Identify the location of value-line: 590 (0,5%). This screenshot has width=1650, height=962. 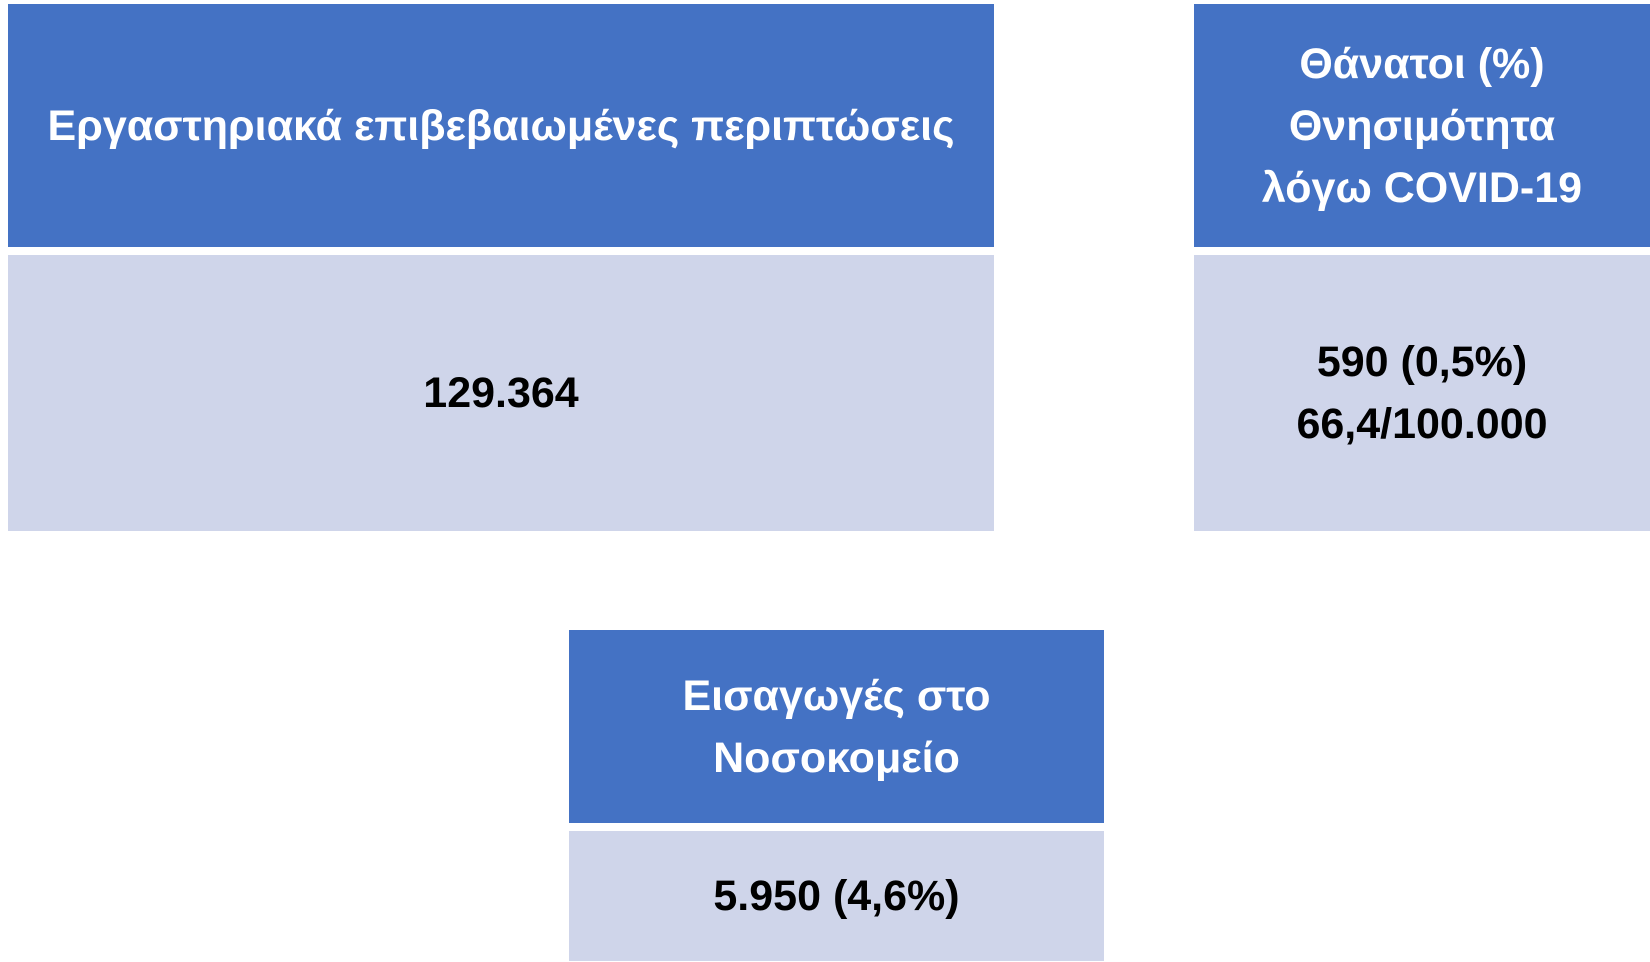
(1422, 362).